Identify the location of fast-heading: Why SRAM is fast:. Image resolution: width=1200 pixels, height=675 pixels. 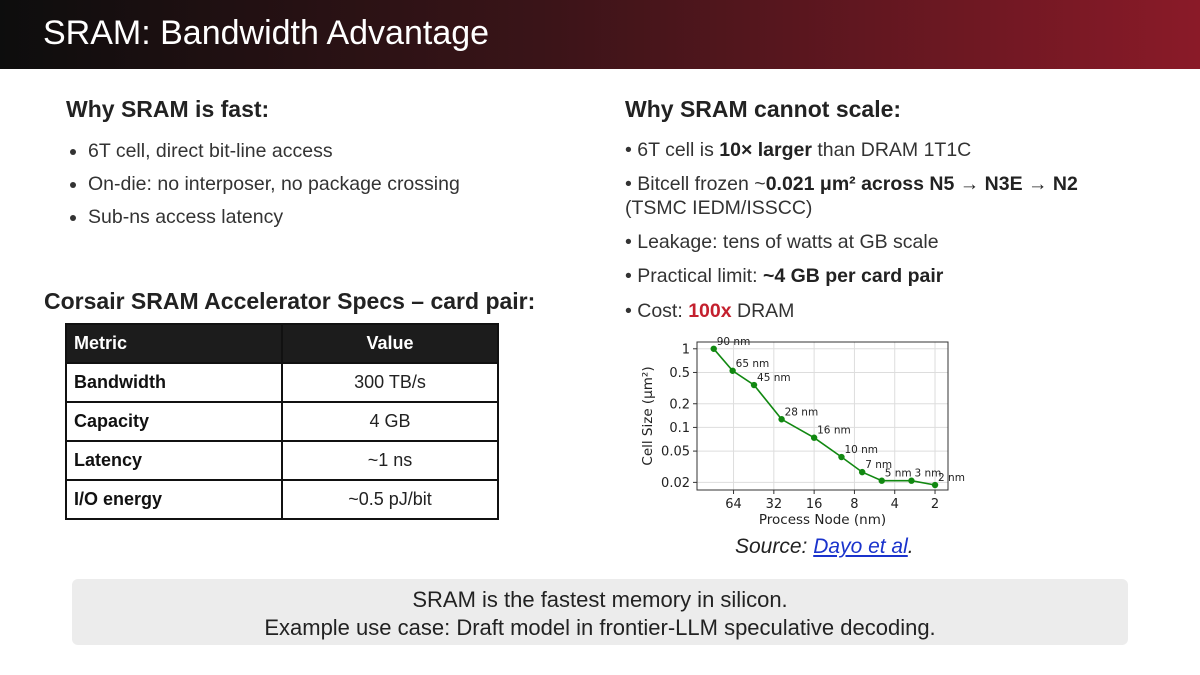
(168, 109).